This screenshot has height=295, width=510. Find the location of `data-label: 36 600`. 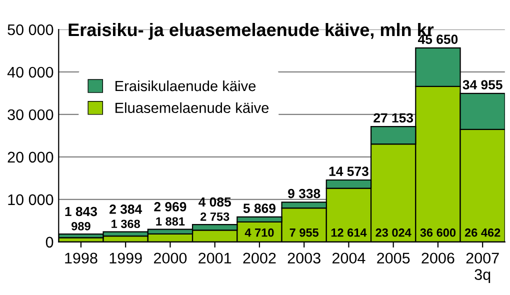

data-label: 36 600 is located at coordinates (438, 232).